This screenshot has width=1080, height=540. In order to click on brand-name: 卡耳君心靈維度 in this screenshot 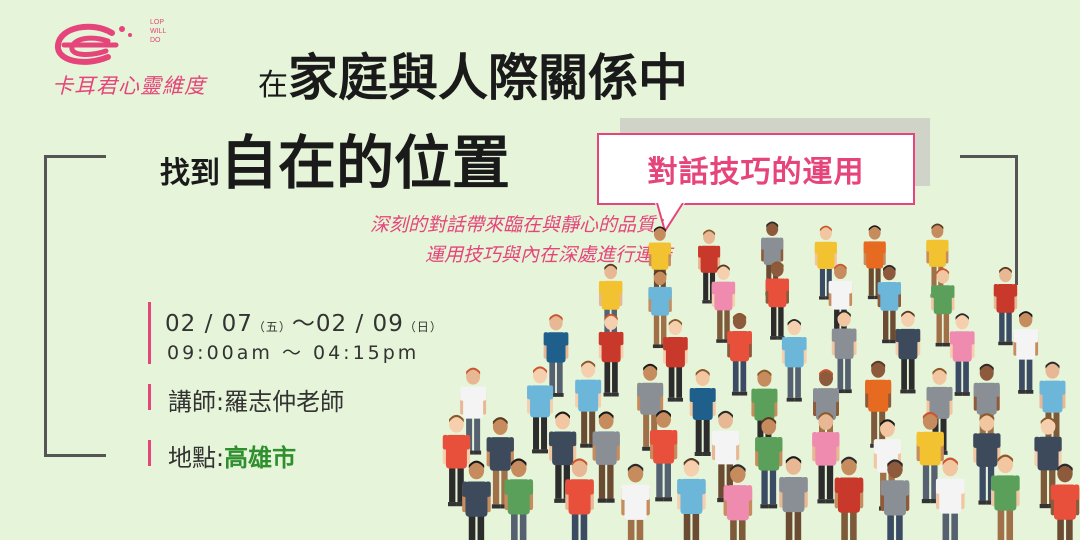, I will do `click(129, 86)`.